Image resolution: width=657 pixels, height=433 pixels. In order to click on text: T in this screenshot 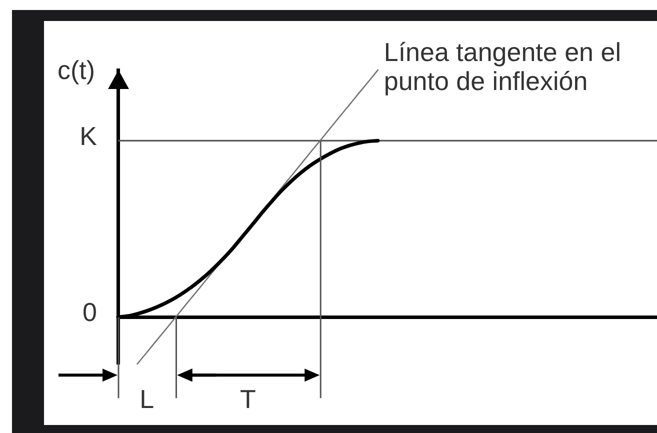, I will do `click(248, 399)`.